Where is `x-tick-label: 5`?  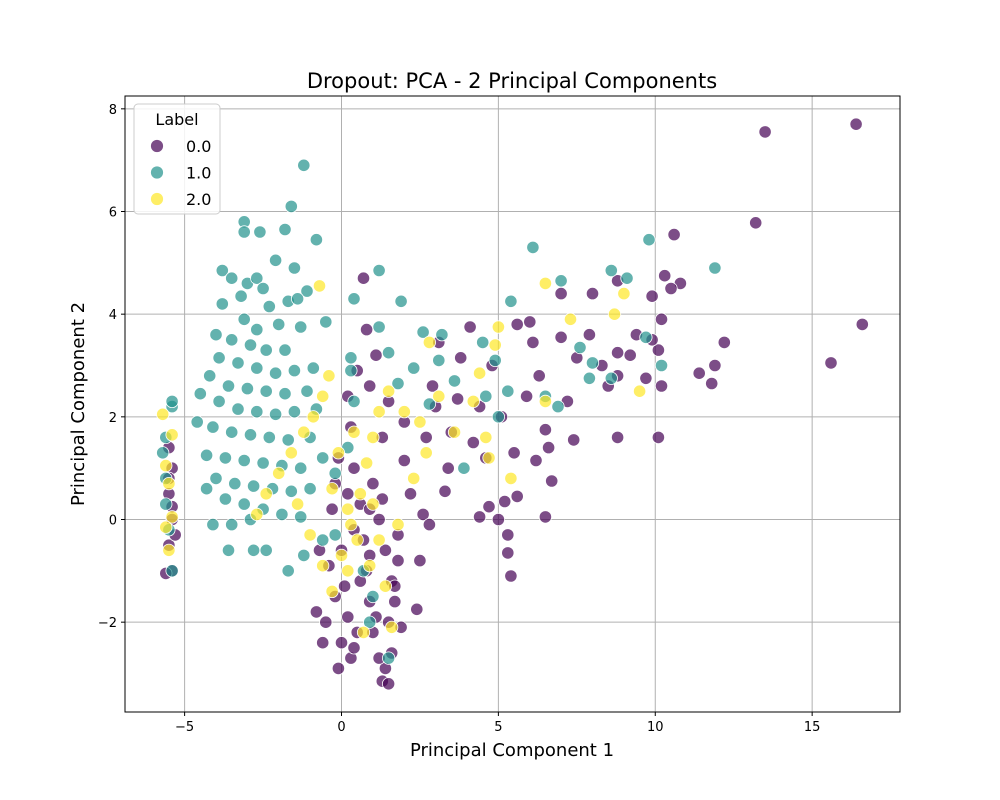
x-tick-label: 5 is located at coordinates (498, 727).